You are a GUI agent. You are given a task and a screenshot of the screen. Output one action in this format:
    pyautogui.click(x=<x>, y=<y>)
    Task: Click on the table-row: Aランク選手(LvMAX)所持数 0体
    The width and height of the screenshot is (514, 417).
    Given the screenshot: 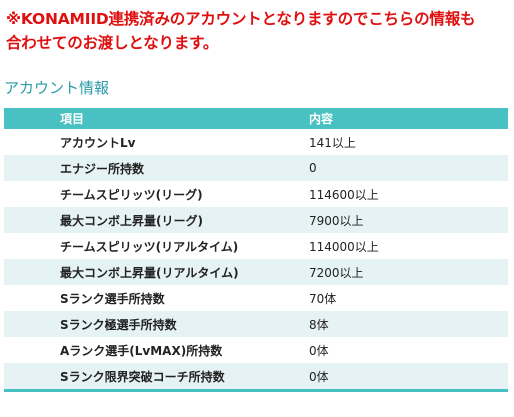 What is the action you would take?
    pyautogui.click(x=256, y=350)
    